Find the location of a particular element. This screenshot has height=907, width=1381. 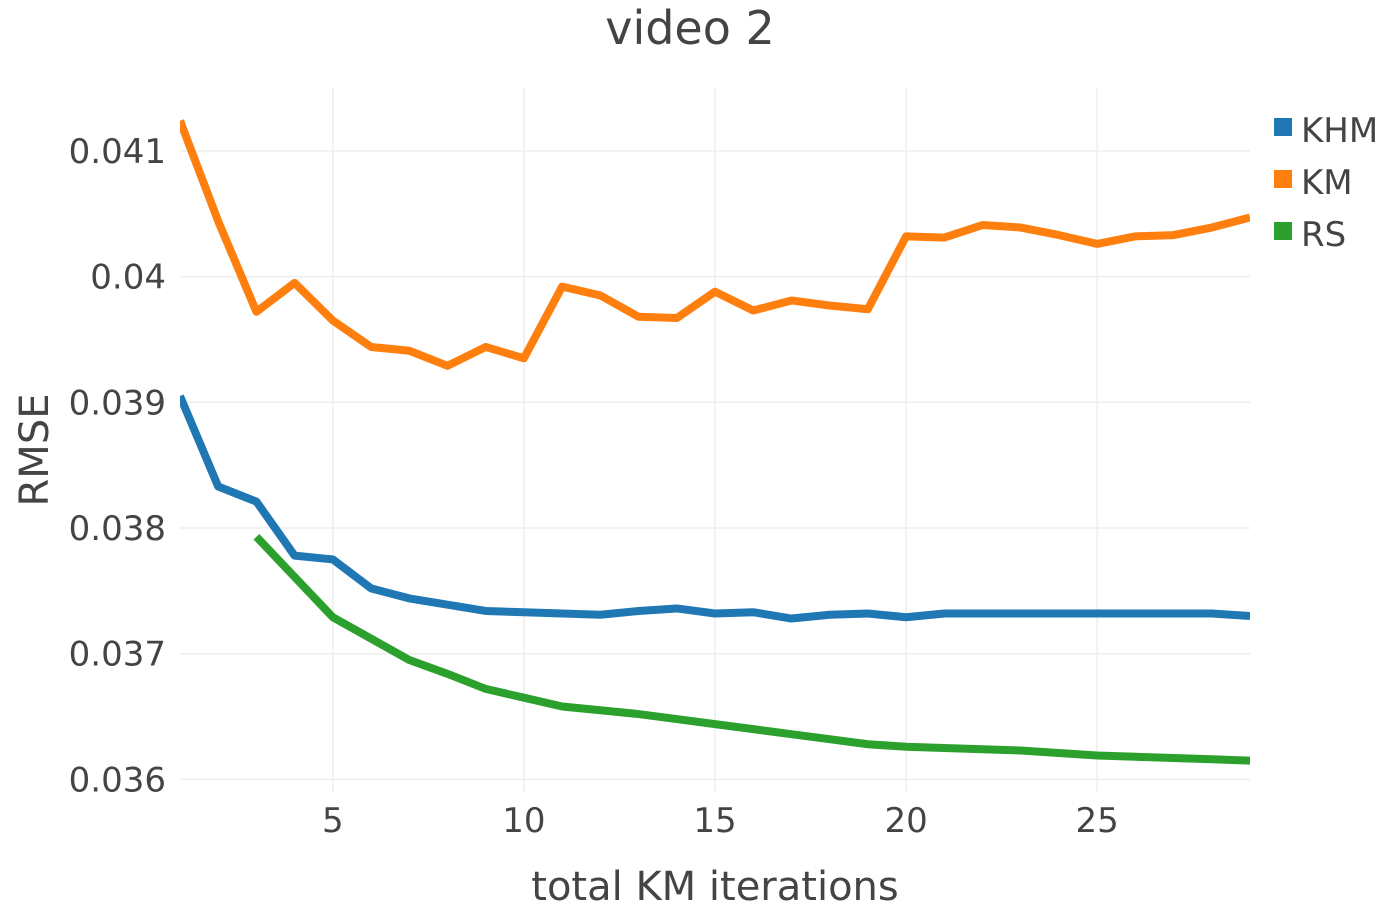

x-axis-title: total KM iterations is located at coordinates (714, 885).